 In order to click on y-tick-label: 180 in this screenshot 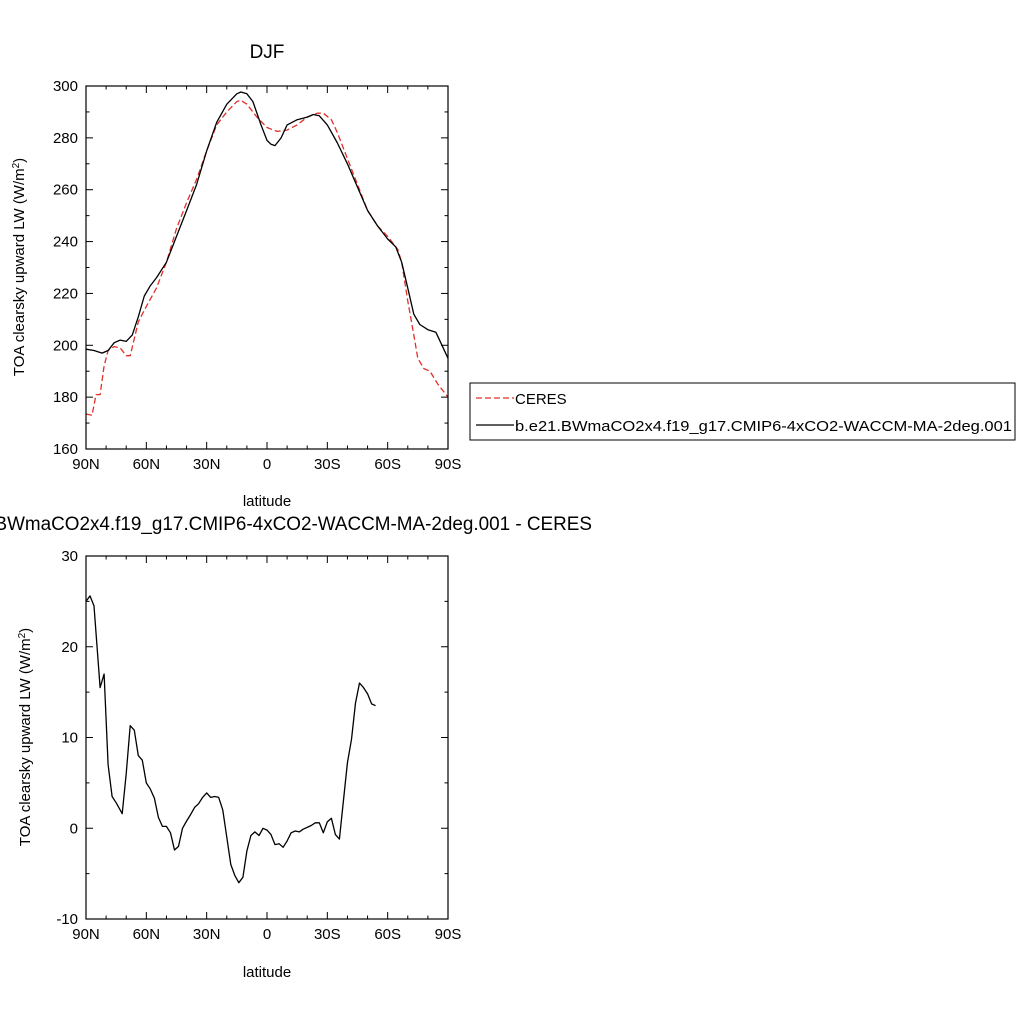, I will do `click(65, 397)`.